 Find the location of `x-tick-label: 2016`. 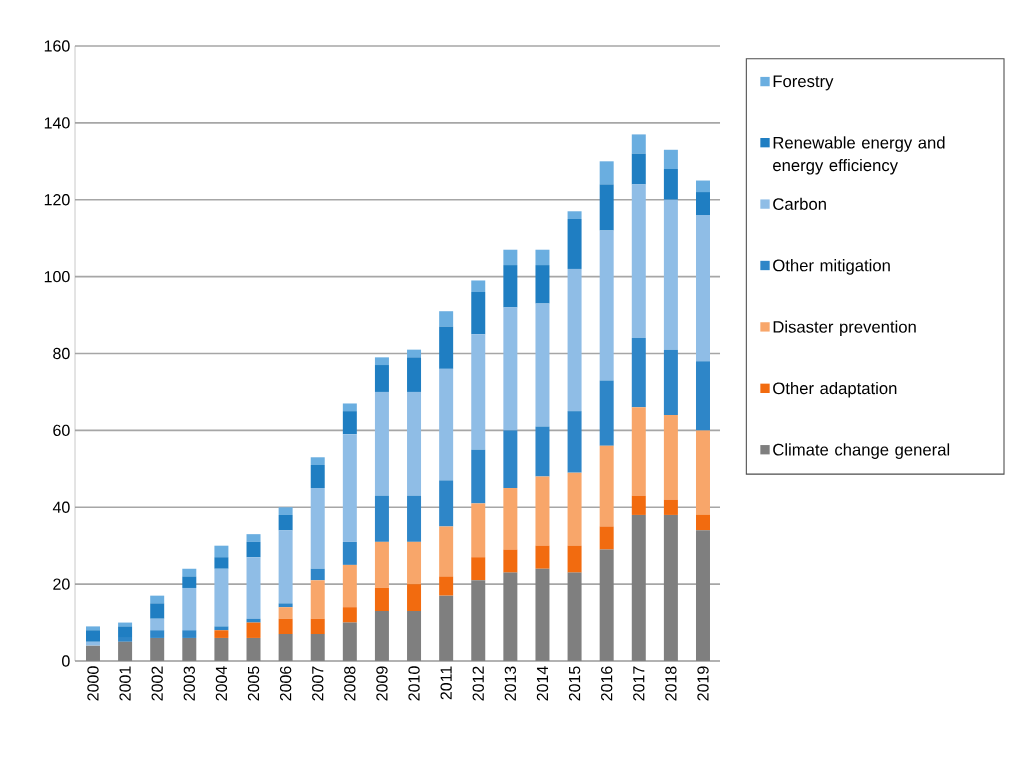

x-tick-label: 2016 is located at coordinates (607, 683).